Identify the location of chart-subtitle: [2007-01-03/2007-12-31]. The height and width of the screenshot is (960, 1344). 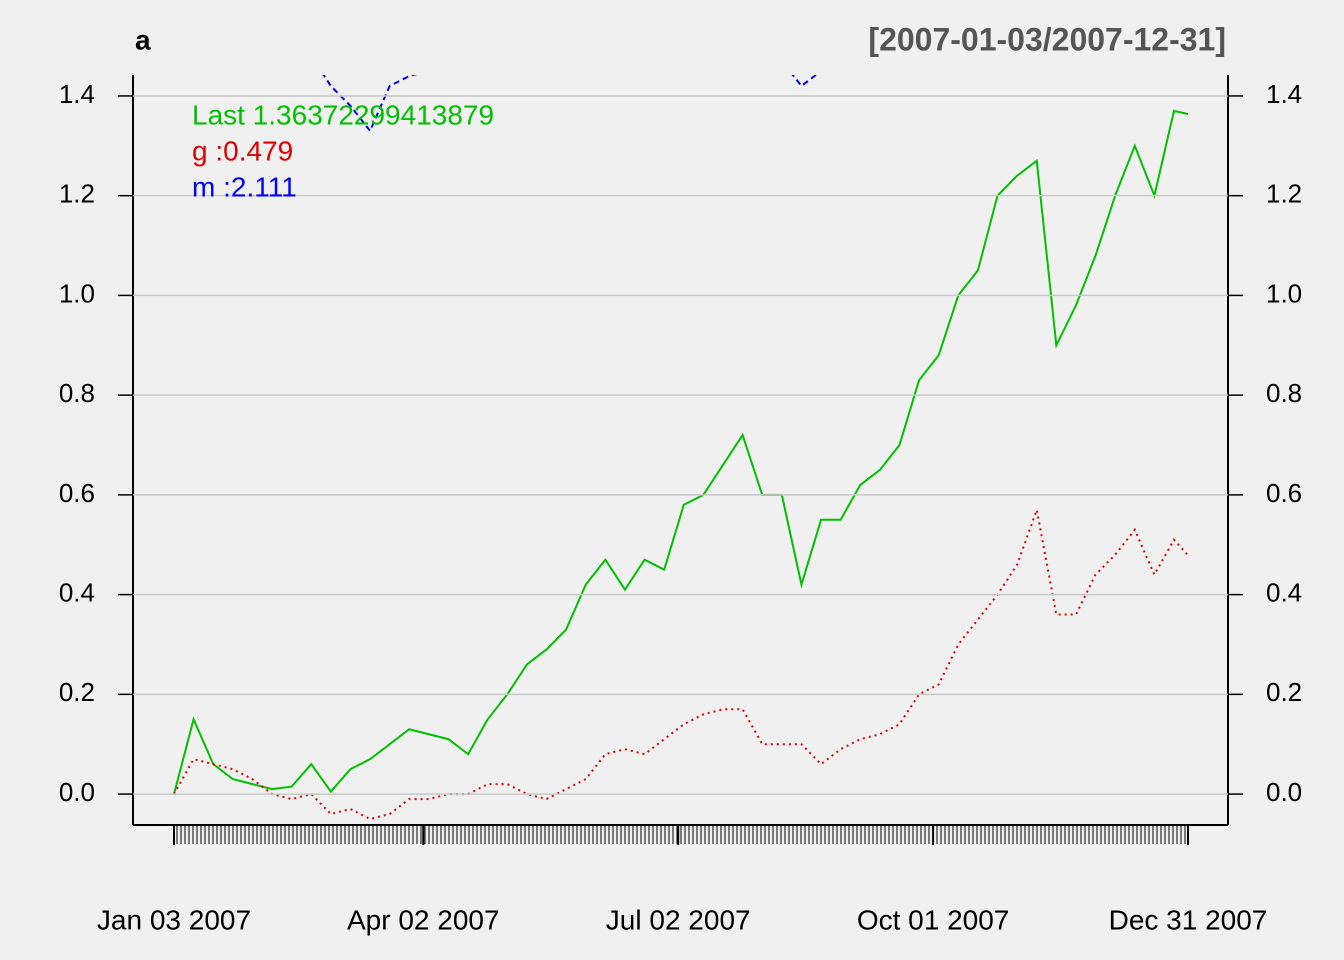
(1047, 39).